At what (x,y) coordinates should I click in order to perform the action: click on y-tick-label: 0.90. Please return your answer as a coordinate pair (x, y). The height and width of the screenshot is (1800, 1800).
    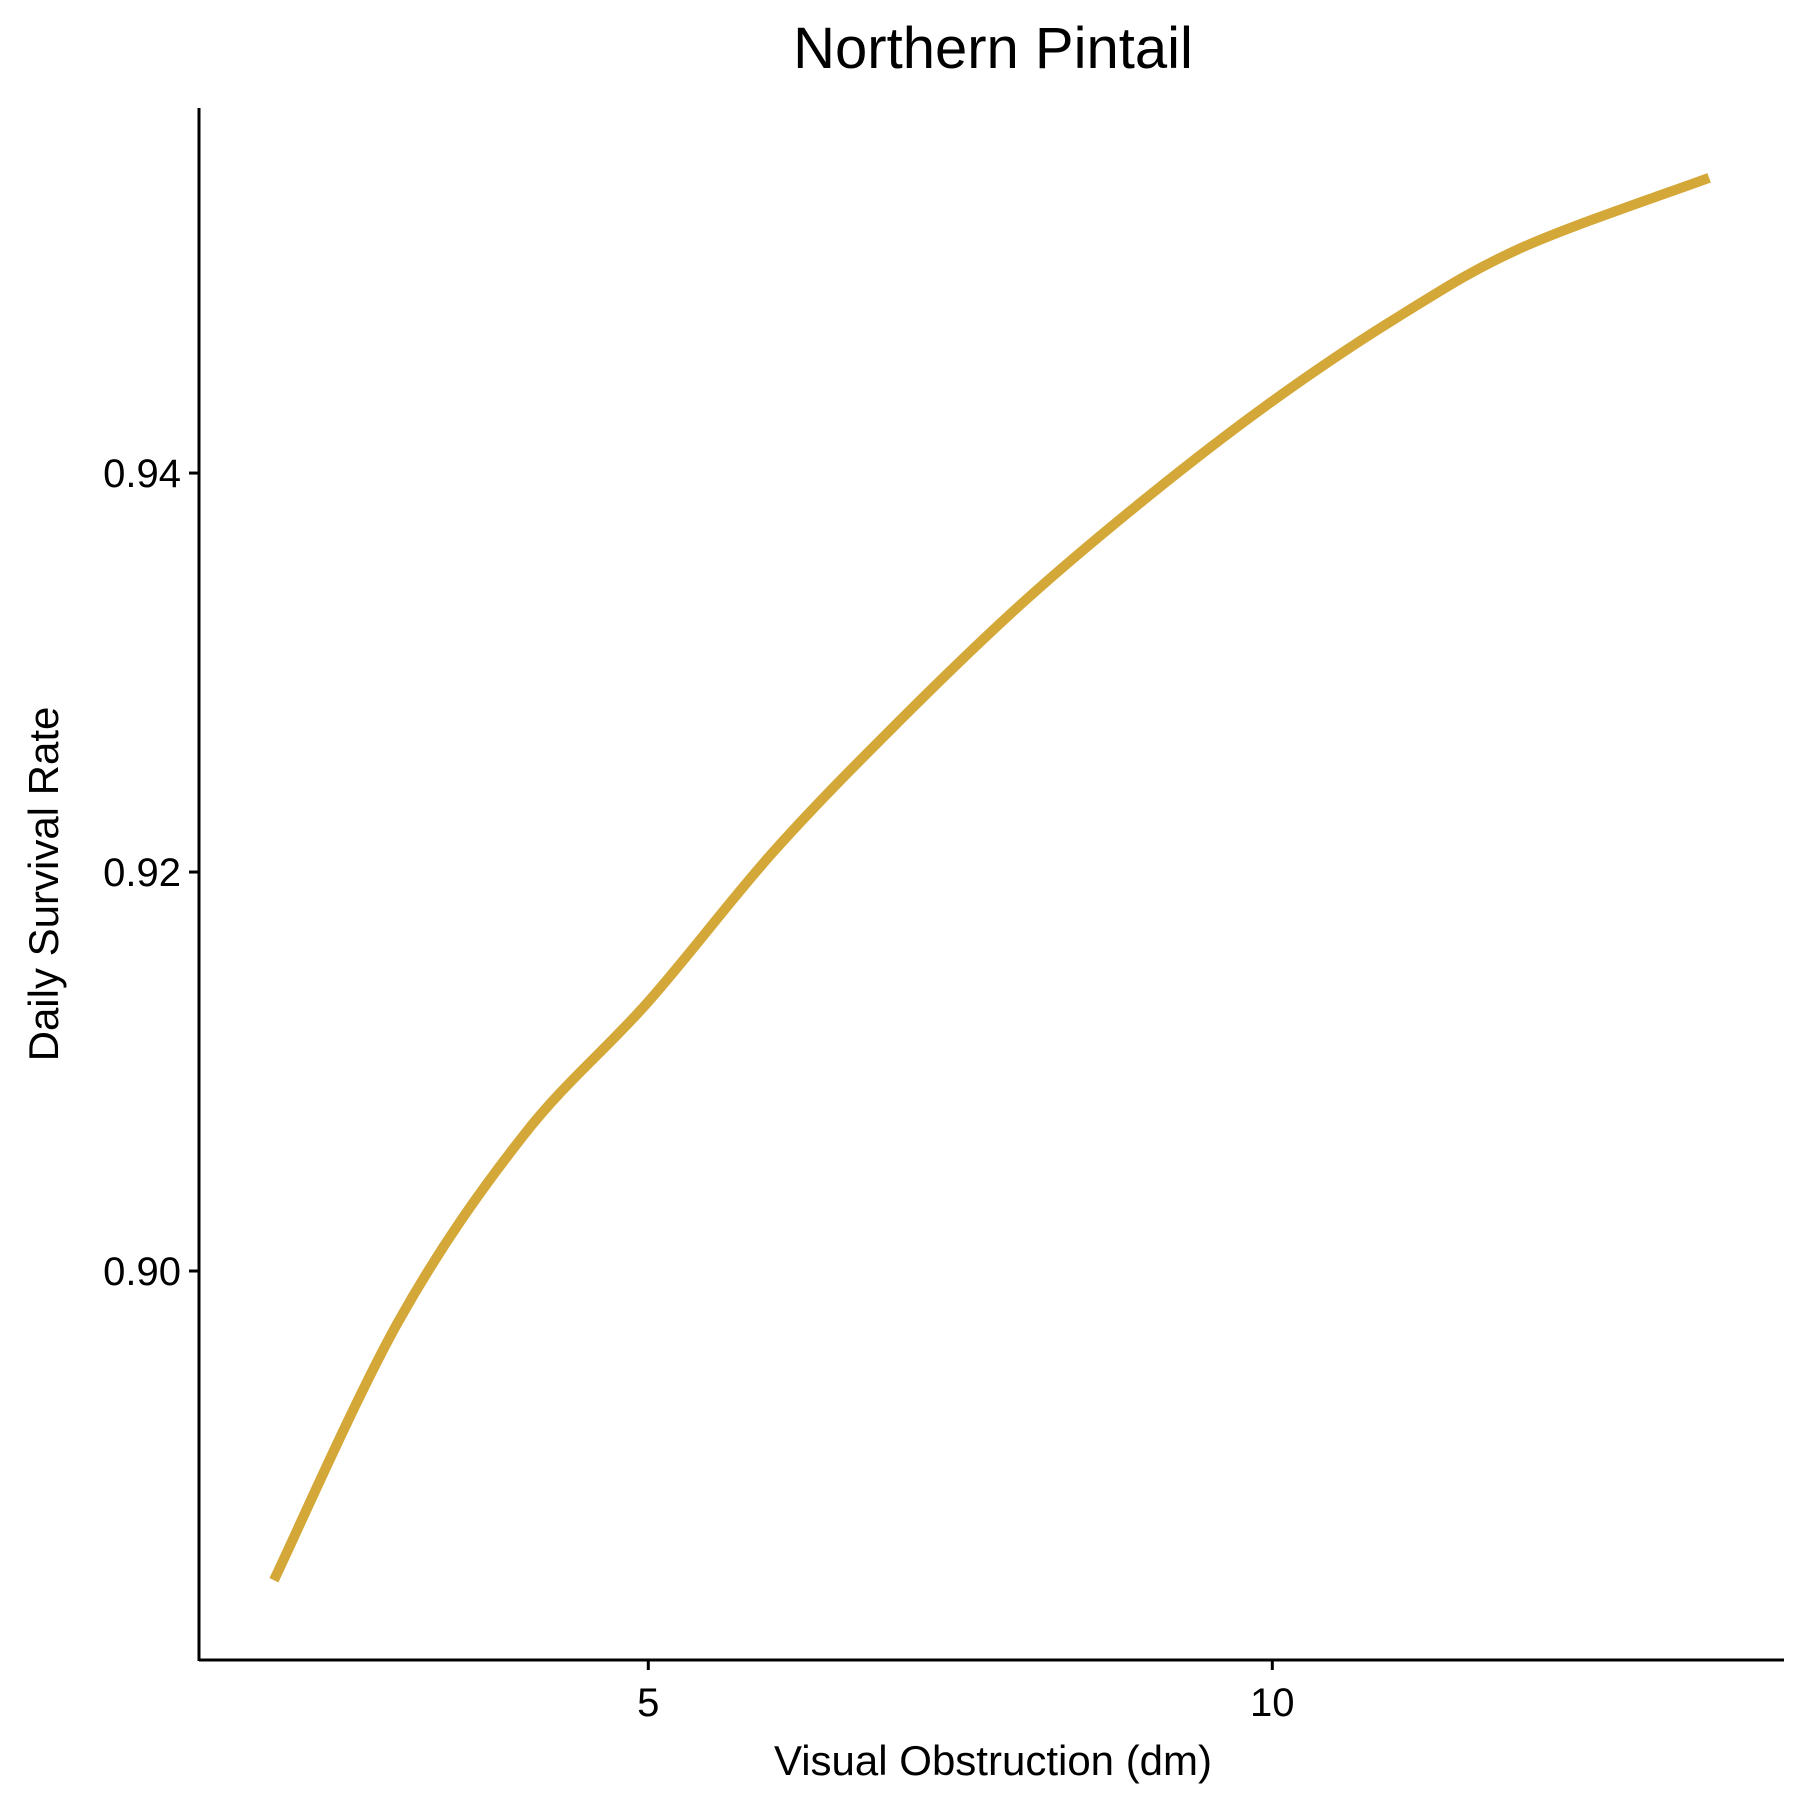
    Looking at the image, I should click on (142, 1272).